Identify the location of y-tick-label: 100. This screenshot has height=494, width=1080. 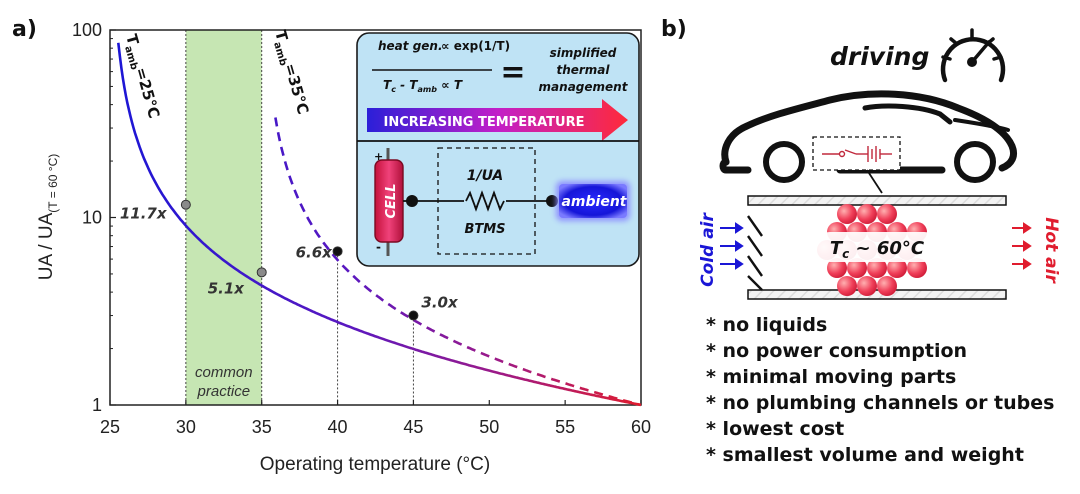
(87, 30).